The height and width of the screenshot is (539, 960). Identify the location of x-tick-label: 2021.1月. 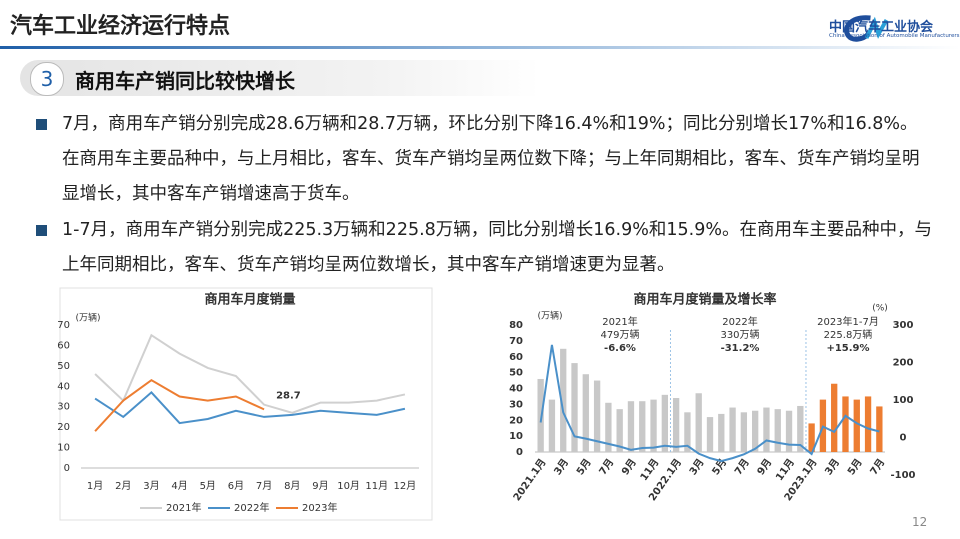
(530, 480).